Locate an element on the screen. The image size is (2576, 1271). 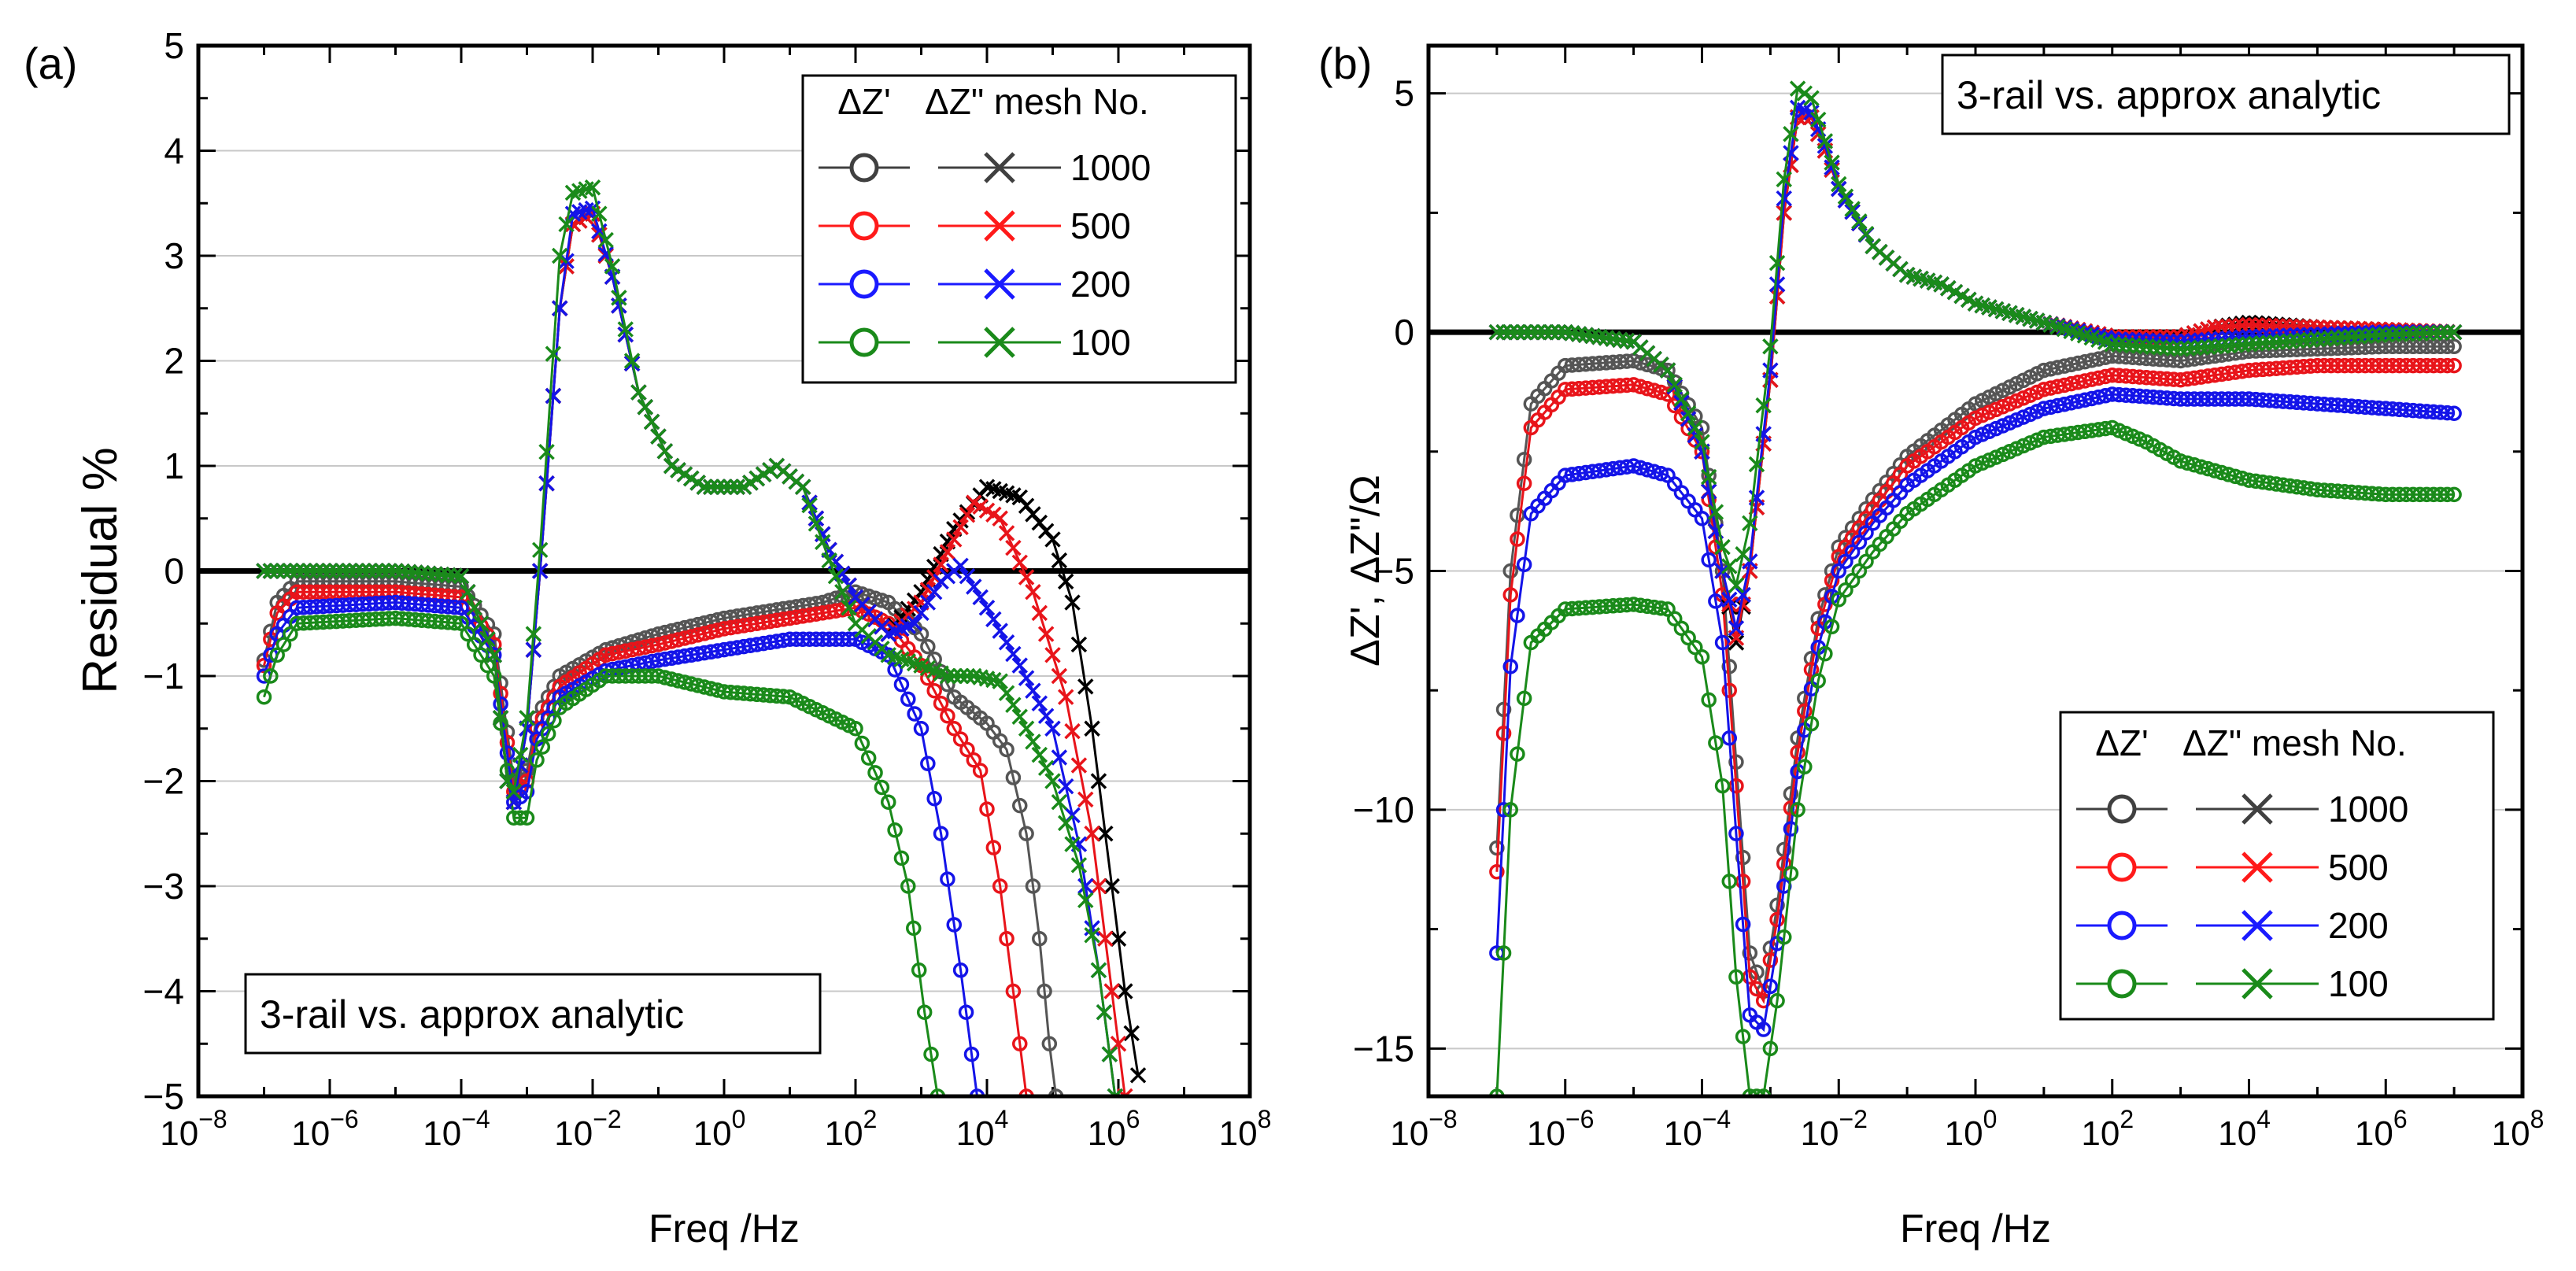
y-tick-label: 5 is located at coordinates (1404, 94).